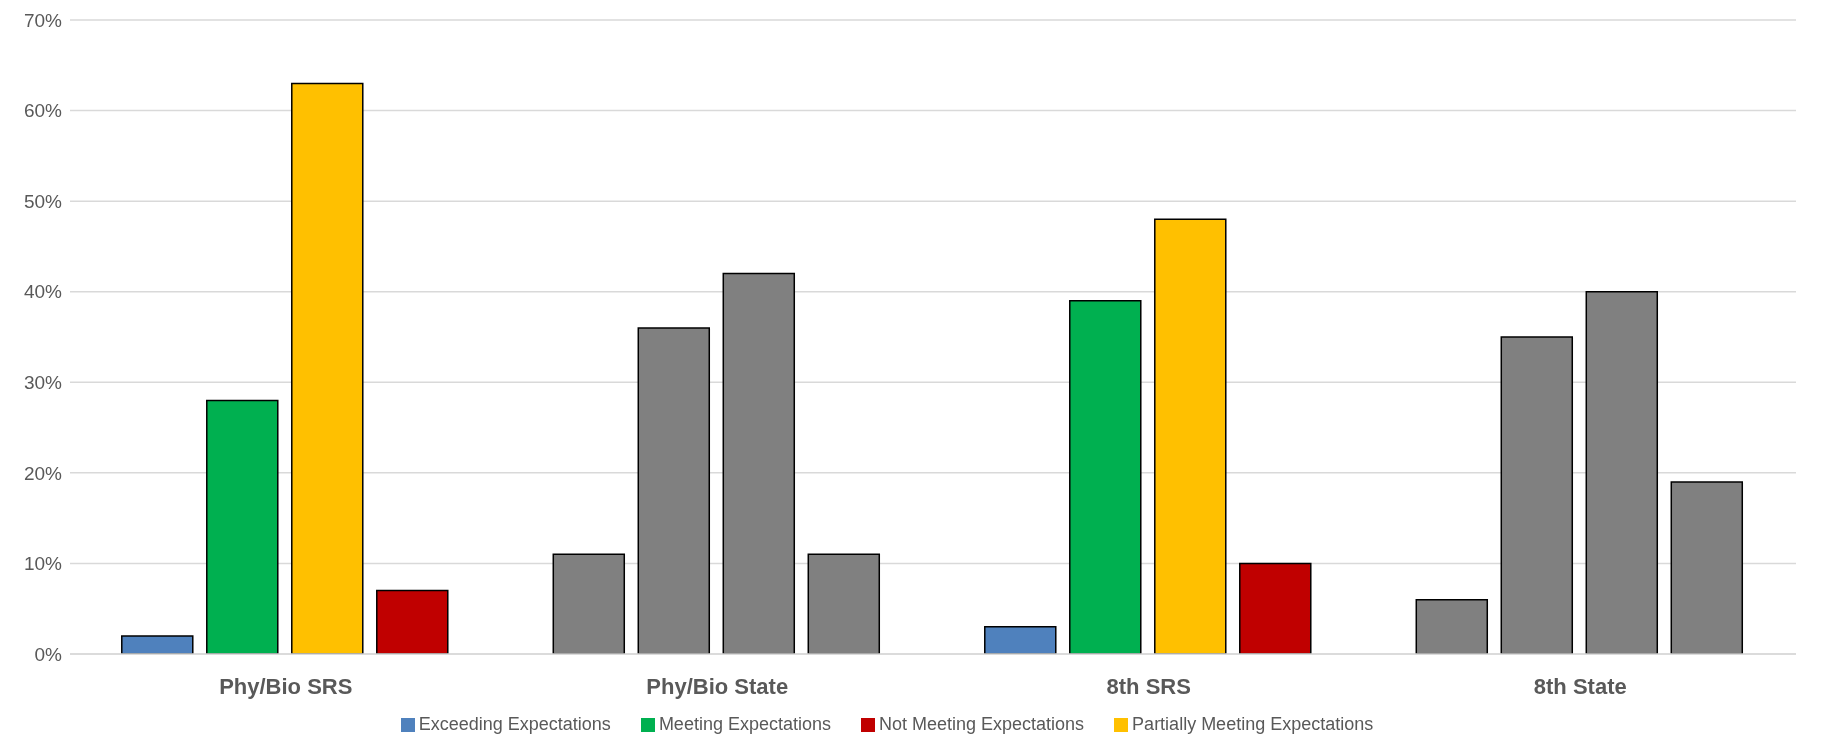  Describe the element at coordinates (717, 686) in the screenshot. I see `x-tick-label: Phy/Bio State` at that location.